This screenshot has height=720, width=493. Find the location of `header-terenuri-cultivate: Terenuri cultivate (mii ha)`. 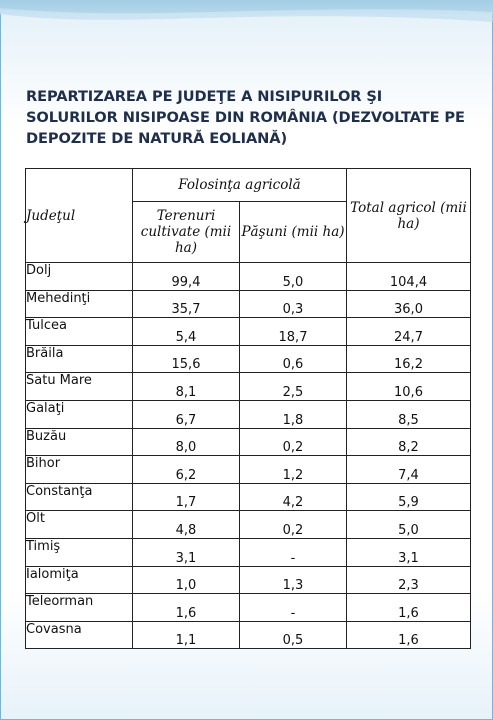

header-terenuri-cultivate: Terenuri cultivate (mii ha) is located at coordinates (186, 232).